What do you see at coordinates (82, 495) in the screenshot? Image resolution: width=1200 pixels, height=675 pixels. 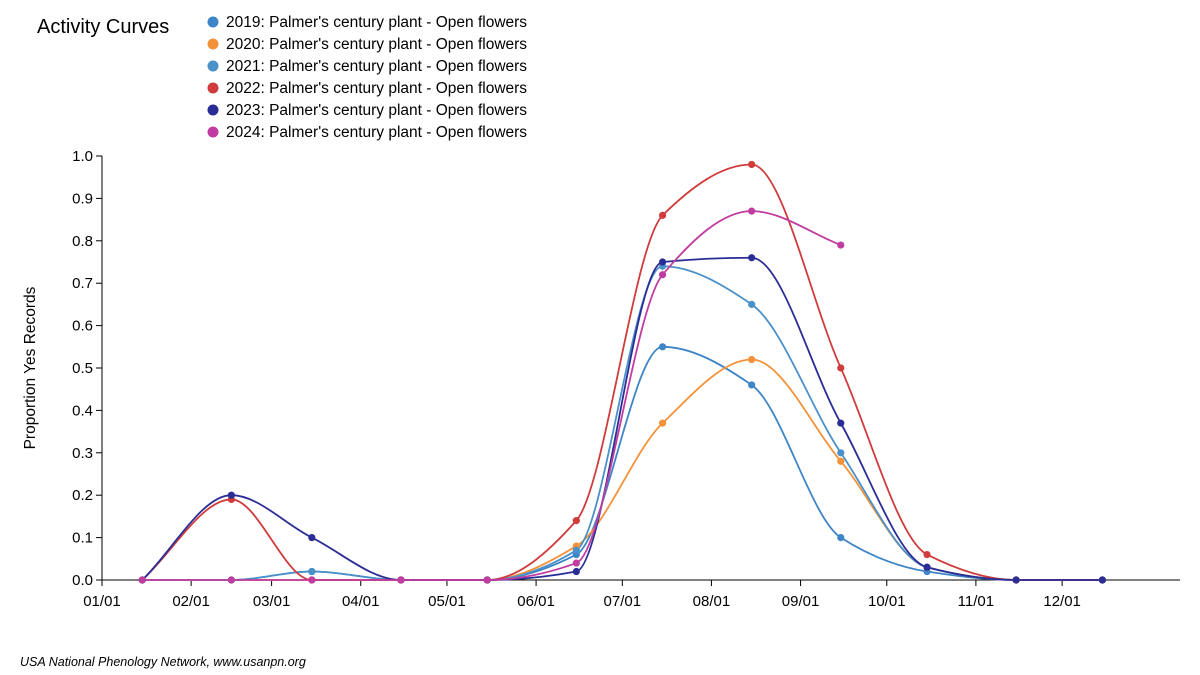 I see `y-tick-label: 0.2` at bounding box center [82, 495].